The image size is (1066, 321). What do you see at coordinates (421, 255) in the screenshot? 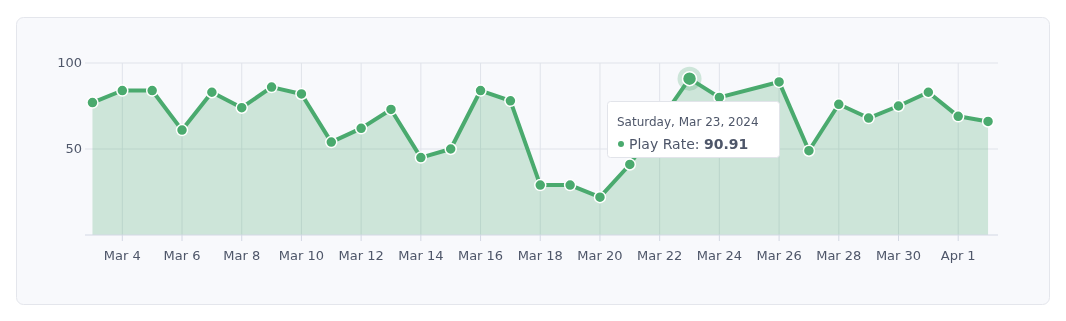
I see `x-tick-label: Mar 14` at bounding box center [421, 255].